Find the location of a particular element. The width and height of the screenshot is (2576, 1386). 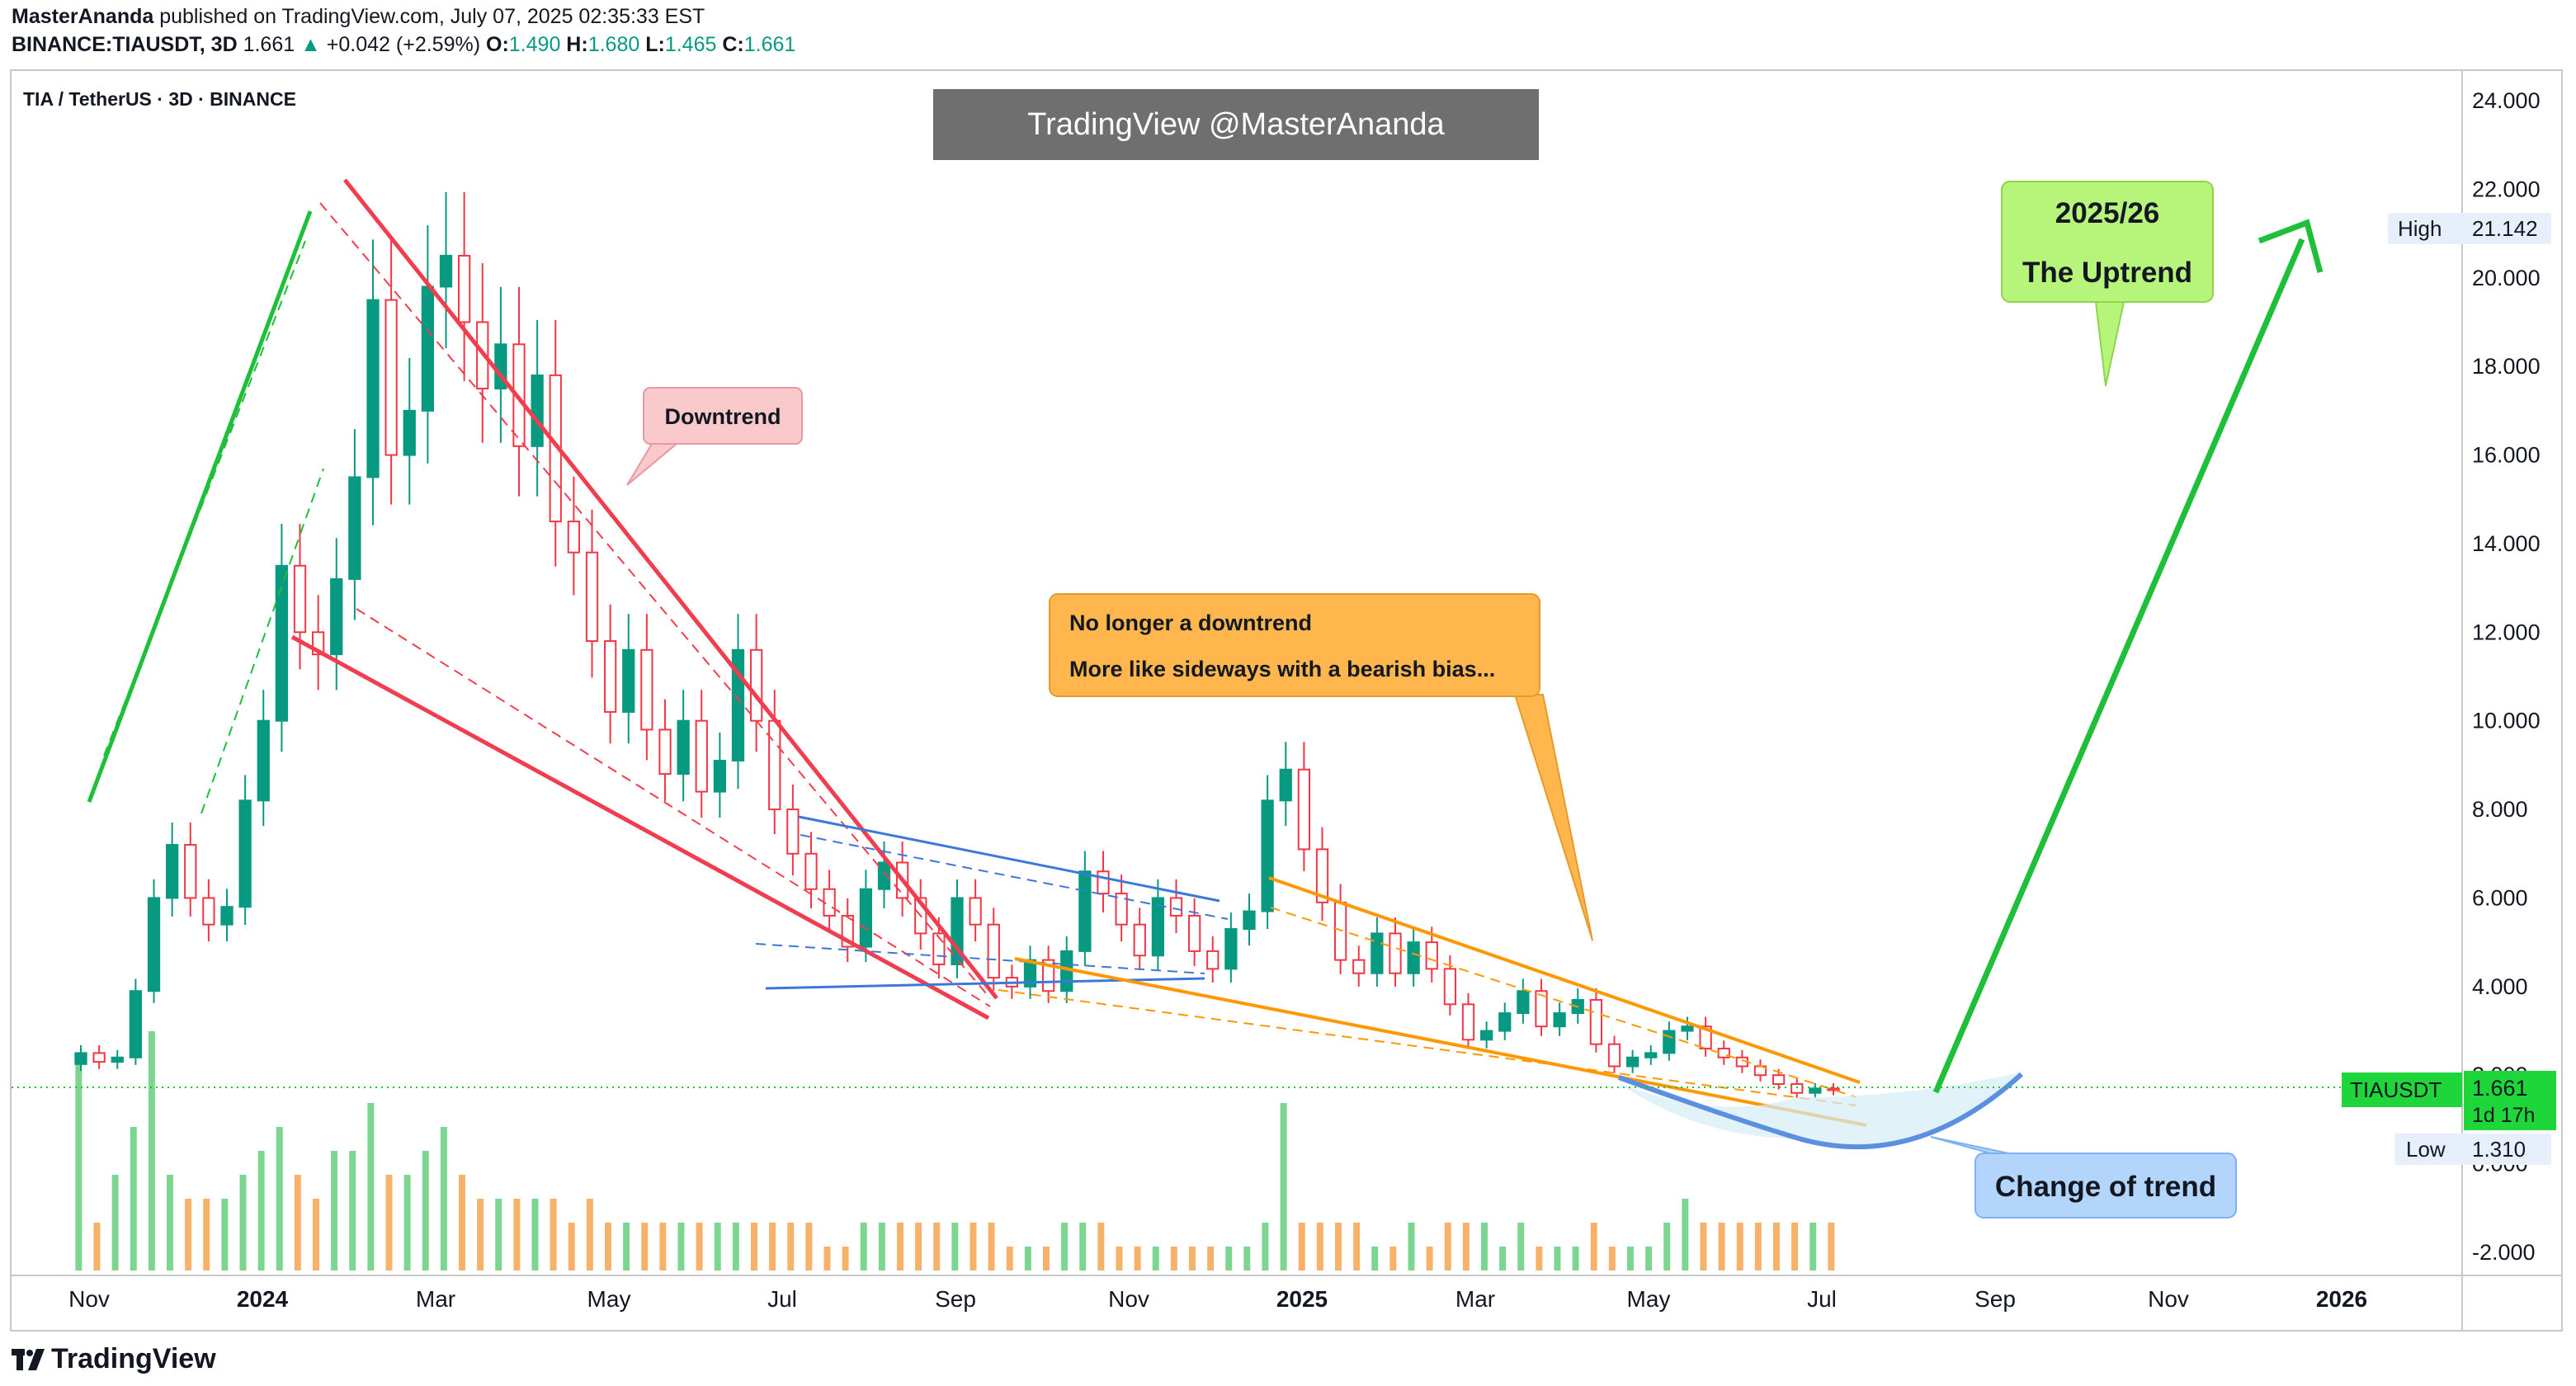

time-tick-label: May is located at coordinates (609, 1299).